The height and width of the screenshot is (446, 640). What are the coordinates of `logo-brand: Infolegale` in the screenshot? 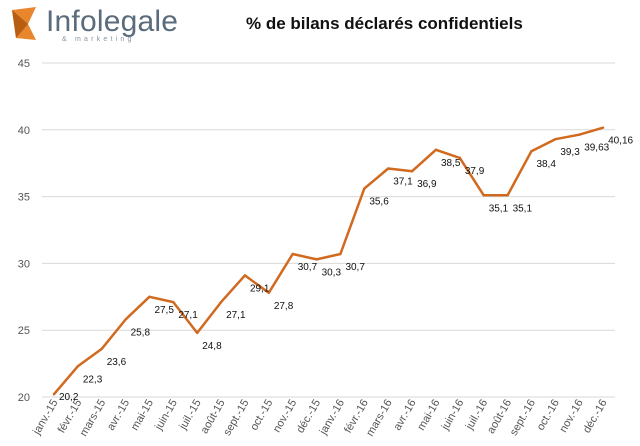 It's located at (112, 21).